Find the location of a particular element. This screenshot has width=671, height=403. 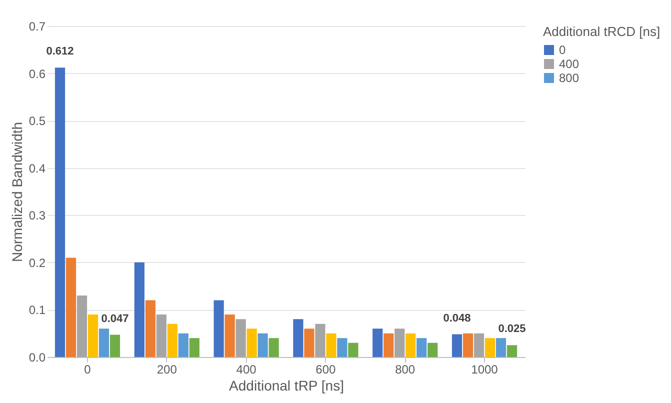

y-tick-label: 0.0 is located at coordinates (37, 357).